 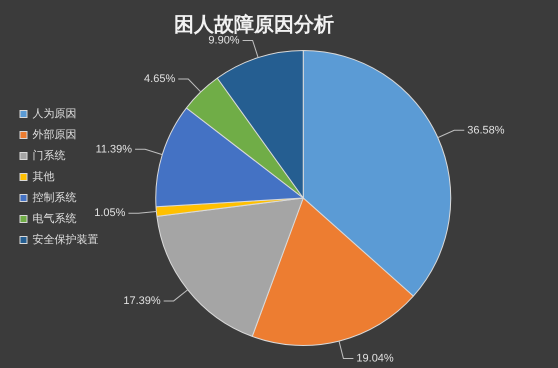 I want to click on legend-label: 安全保护装置, so click(x=65, y=239).